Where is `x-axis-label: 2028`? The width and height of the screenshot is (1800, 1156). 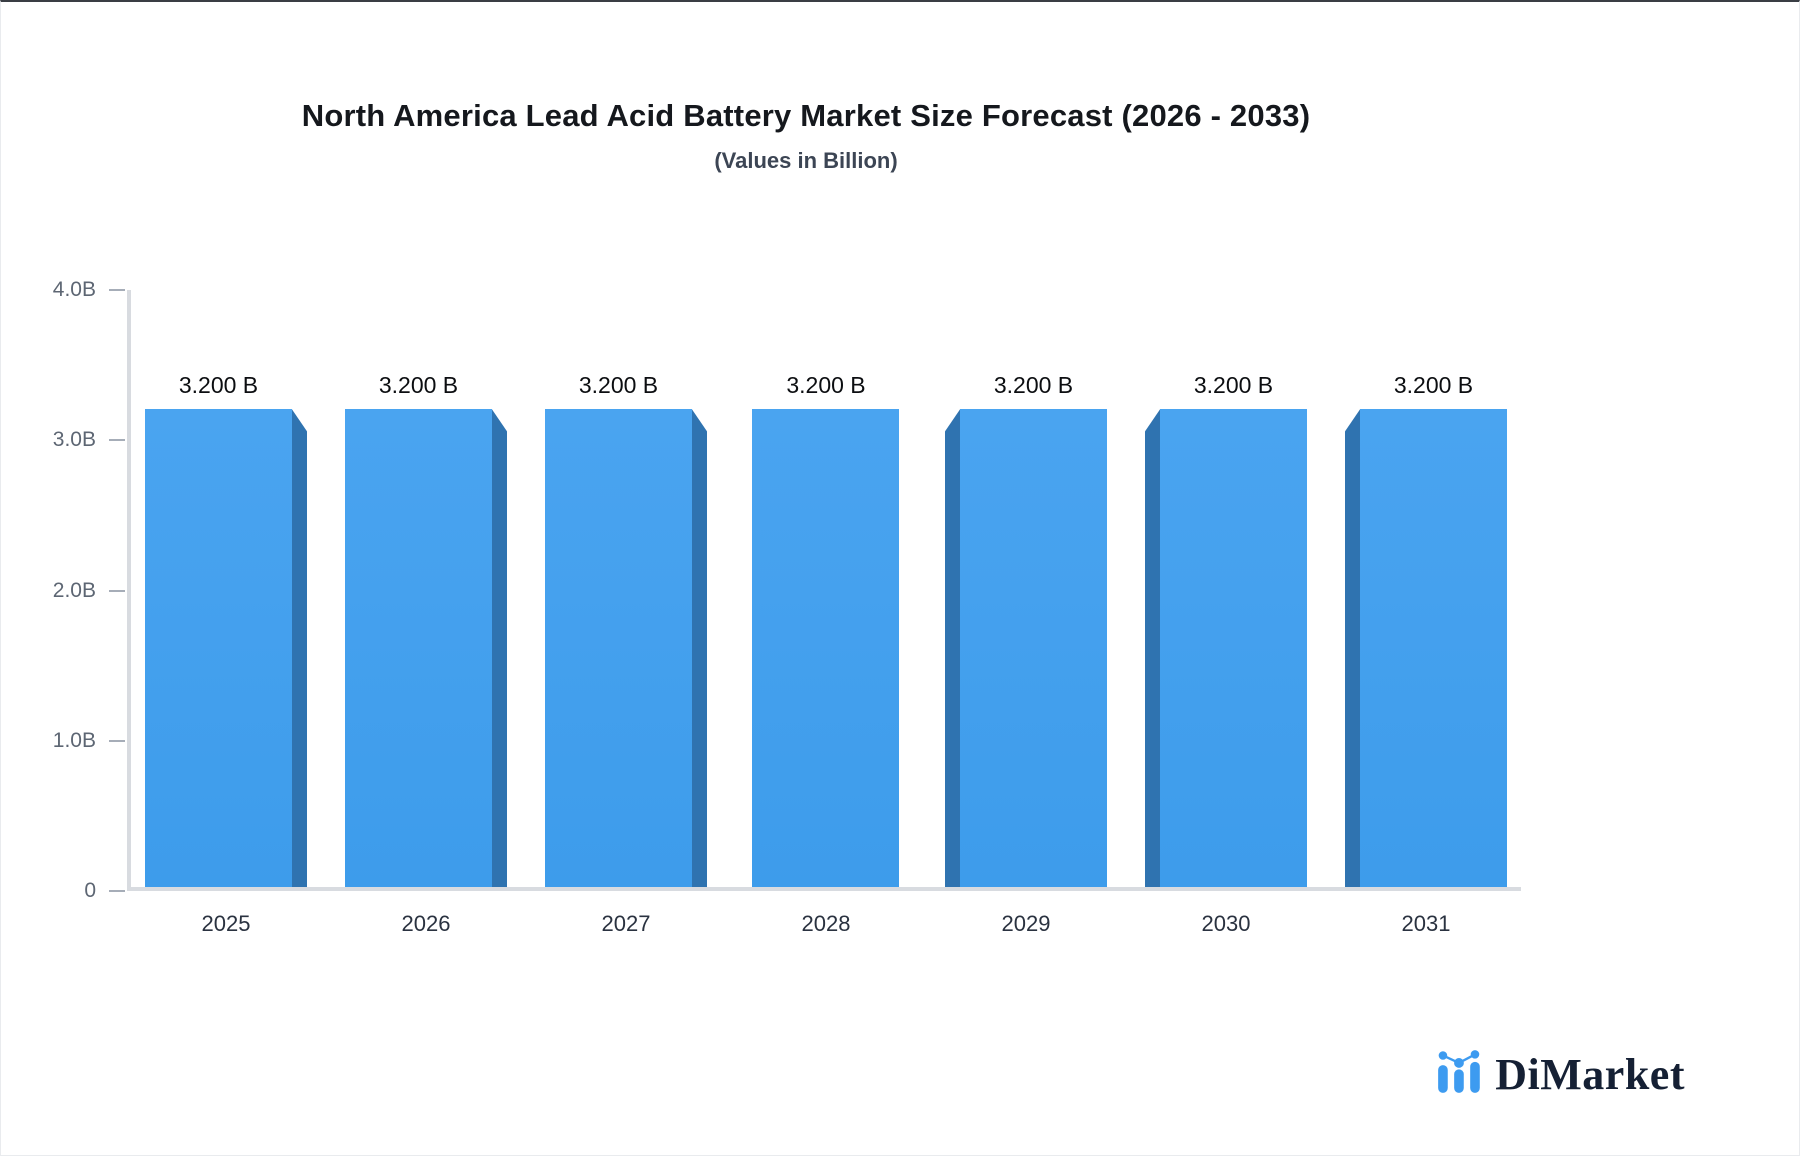
x-axis-label: 2028 is located at coordinates (826, 923).